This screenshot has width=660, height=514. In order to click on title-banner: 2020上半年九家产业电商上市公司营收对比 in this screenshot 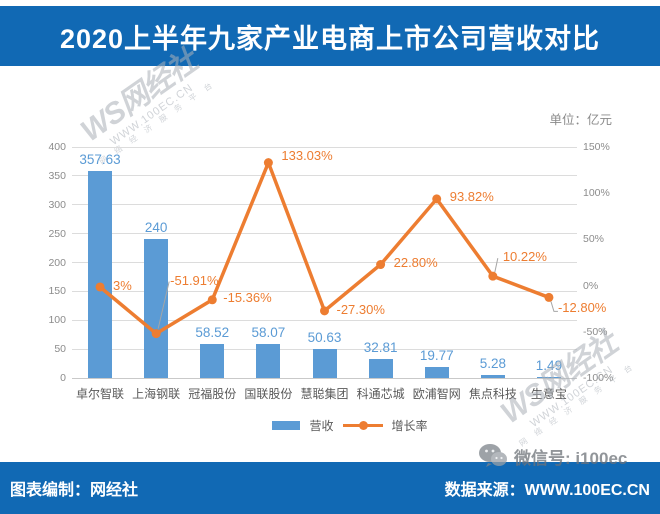, I will do `click(330, 36)`.